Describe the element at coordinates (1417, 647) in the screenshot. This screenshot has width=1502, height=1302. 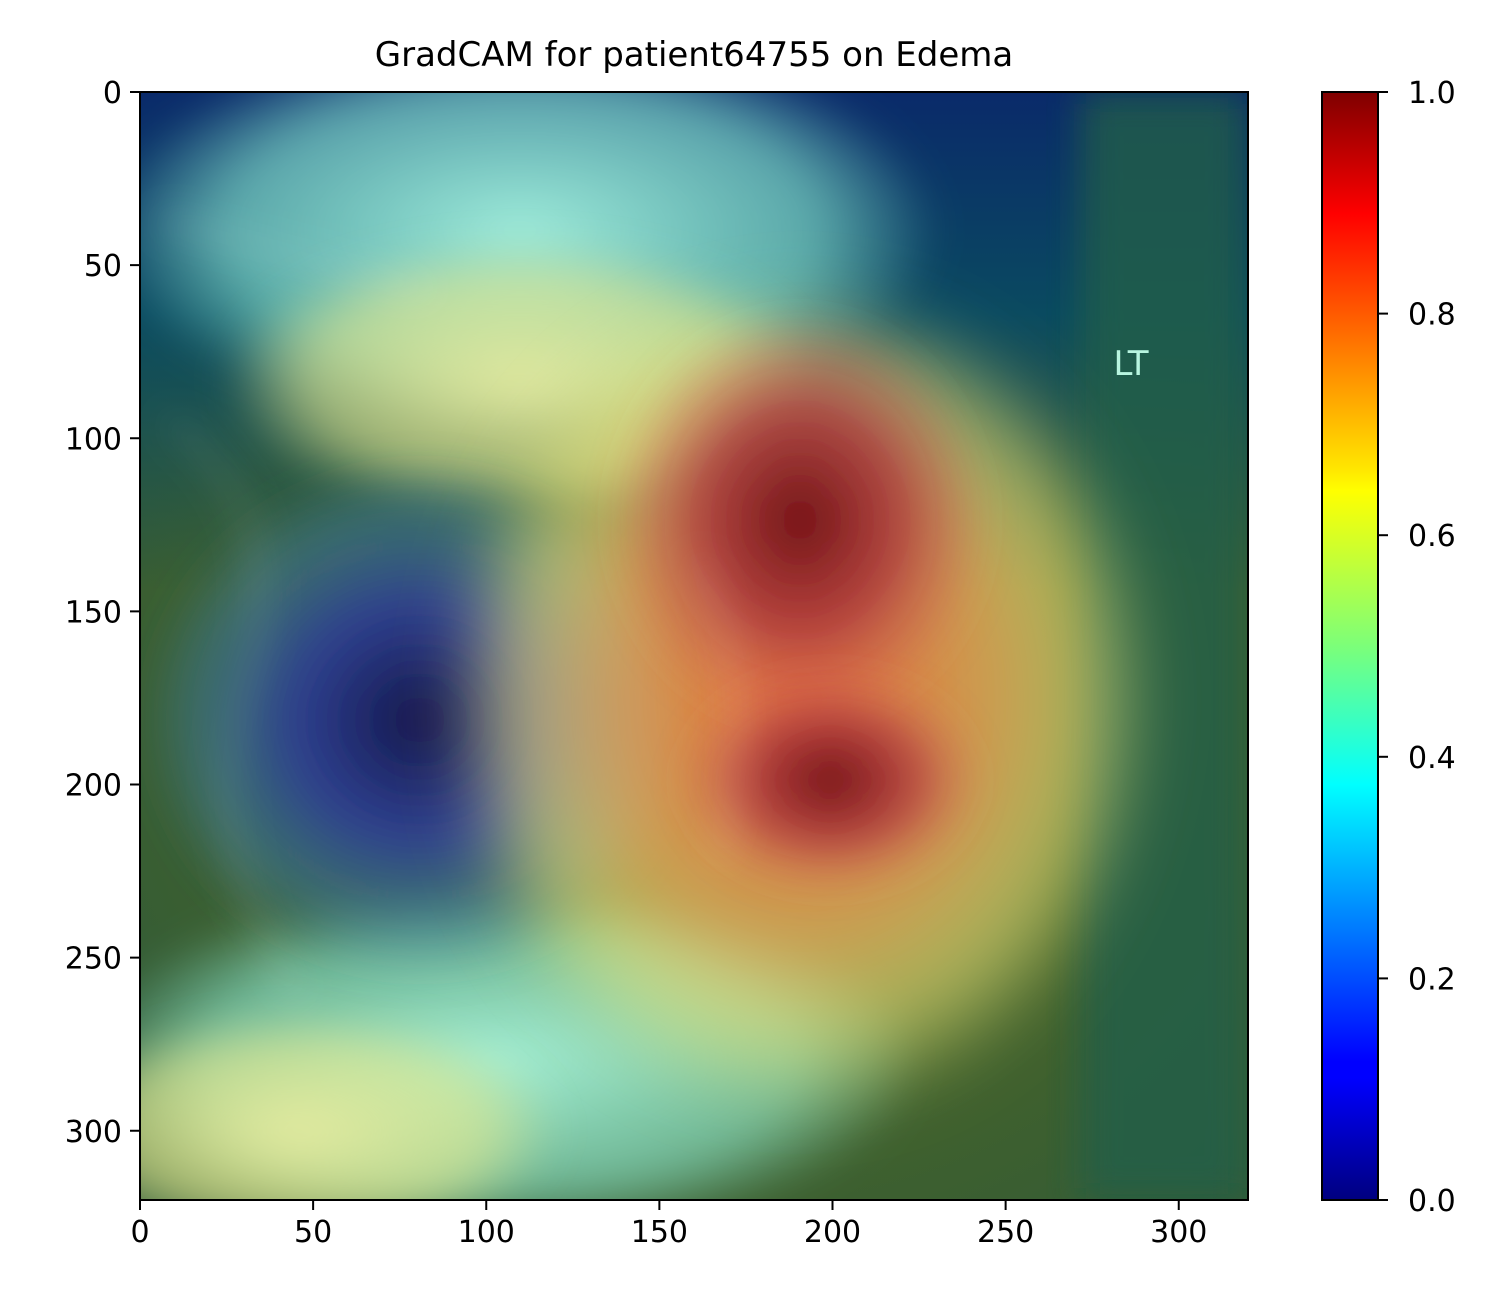
I see `colorbar-axis: 0.0 0.2 0.4 0.6 0.8 1.0` at that location.